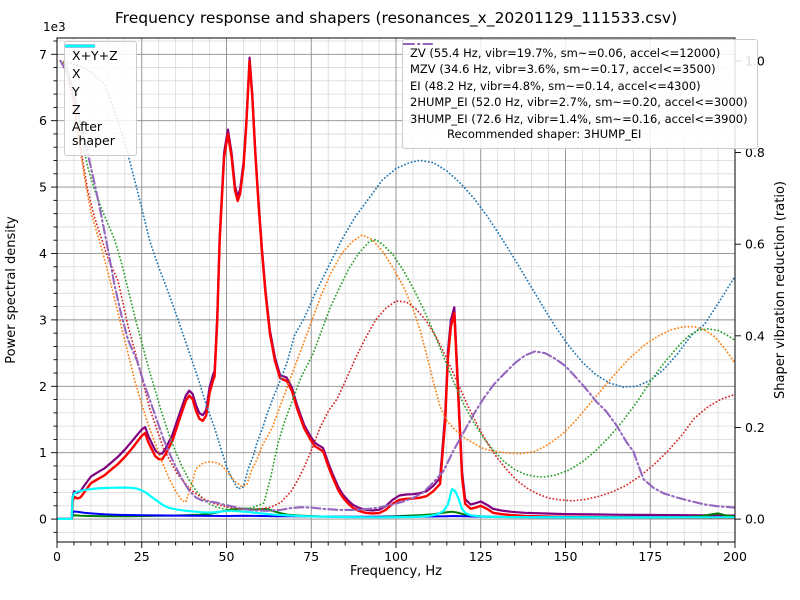 This screenshot has height=600, width=800. Describe the element at coordinates (76, 92) in the screenshot. I see `legend-item-label: Y` at that location.